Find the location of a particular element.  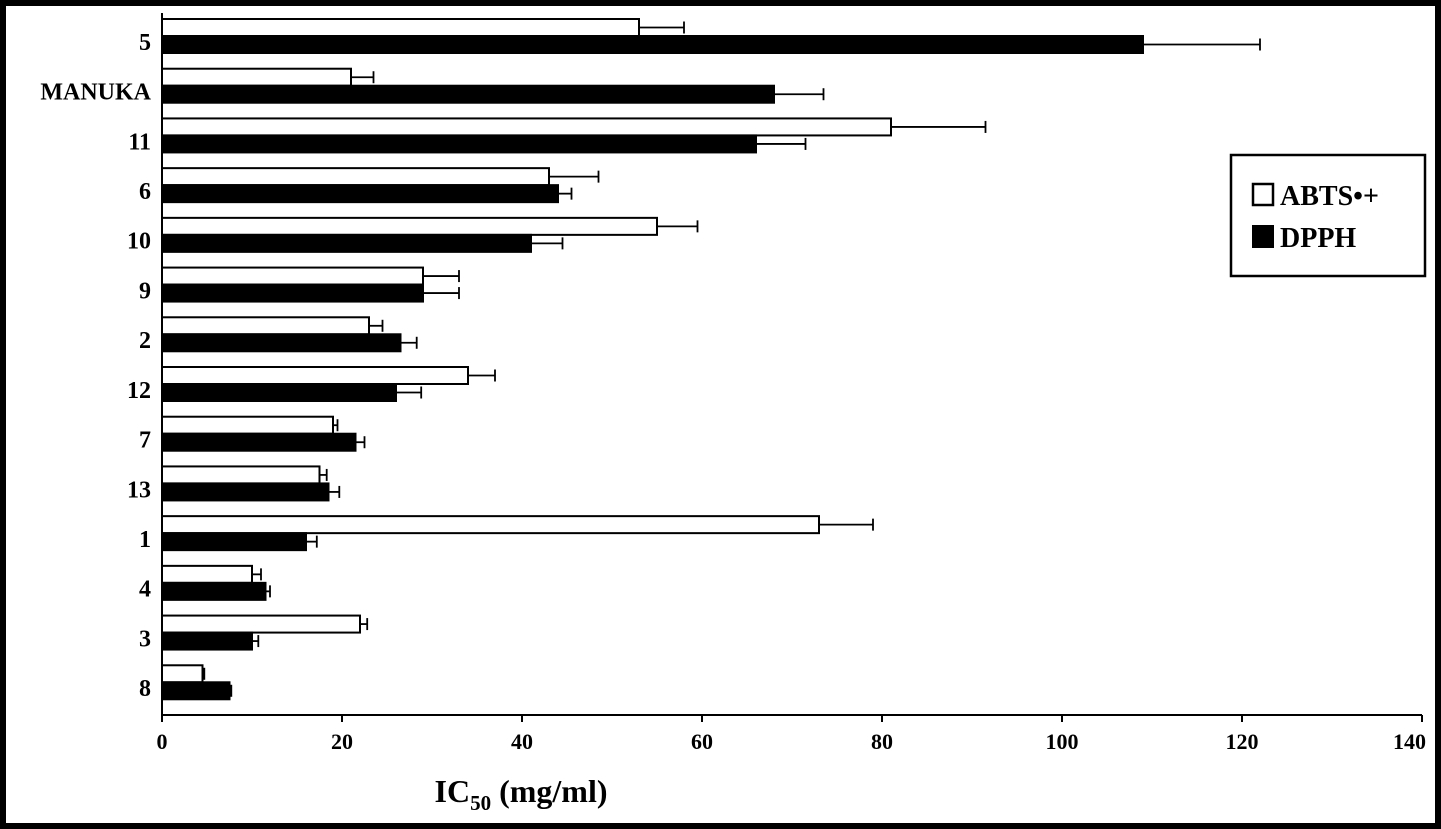

legend-box is located at coordinates (1328, 215).